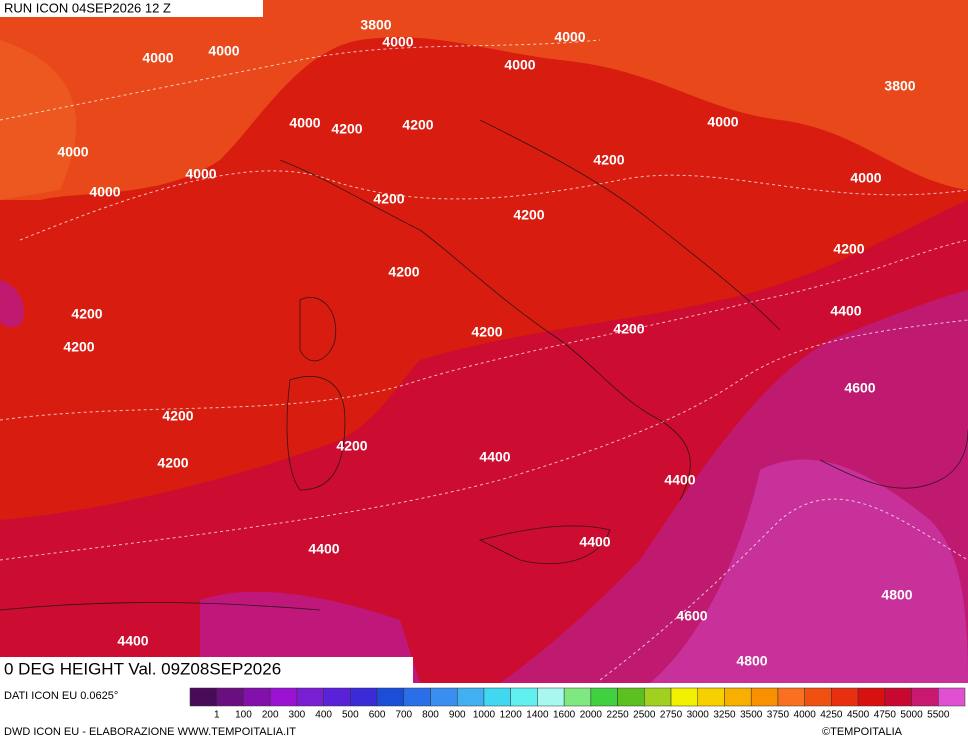 The width and height of the screenshot is (968, 745). Describe the element at coordinates (243, 715) in the screenshot. I see `scale-label: 100` at that location.